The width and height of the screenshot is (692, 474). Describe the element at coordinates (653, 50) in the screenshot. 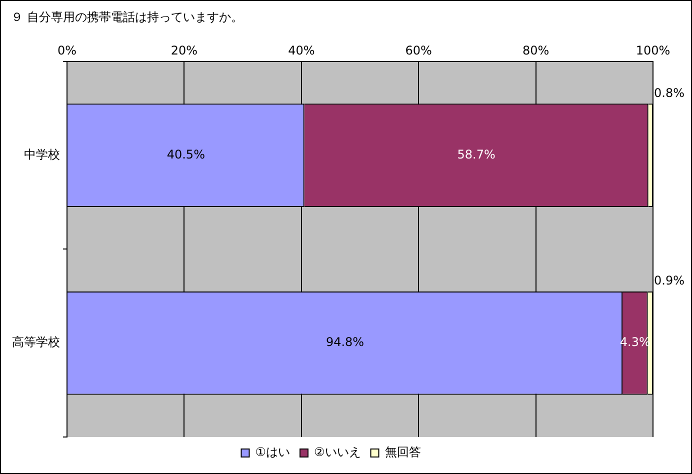

I see `x-tick-label: 100%` at that location.